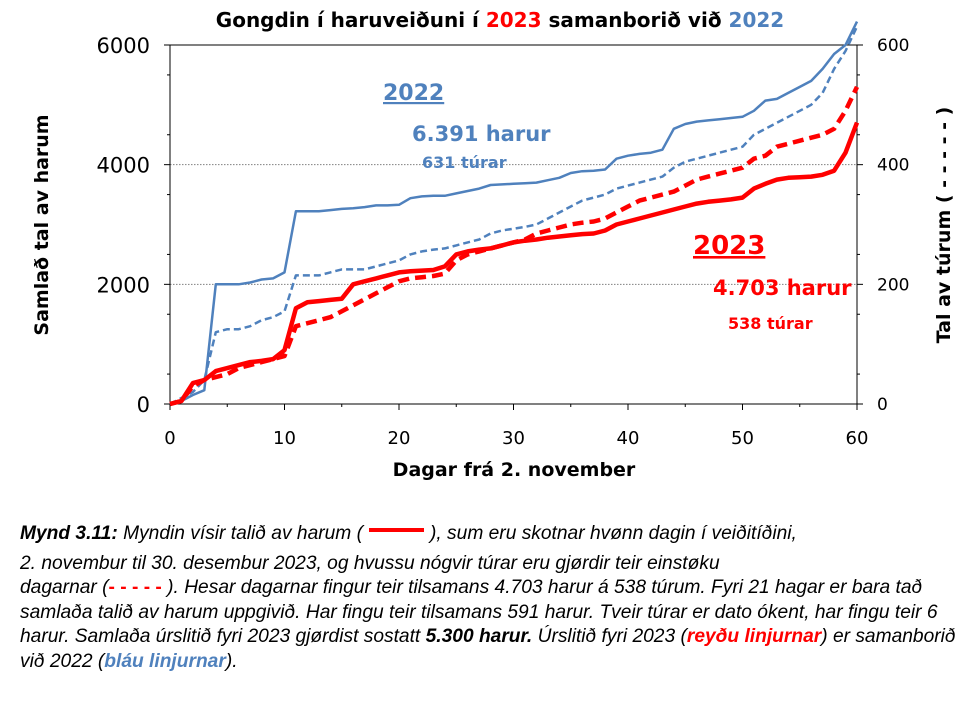 Image resolution: width=975 pixels, height=722 pixels. What do you see at coordinates (857, 438) in the screenshot?
I see `x-tick-label: 60` at bounding box center [857, 438].